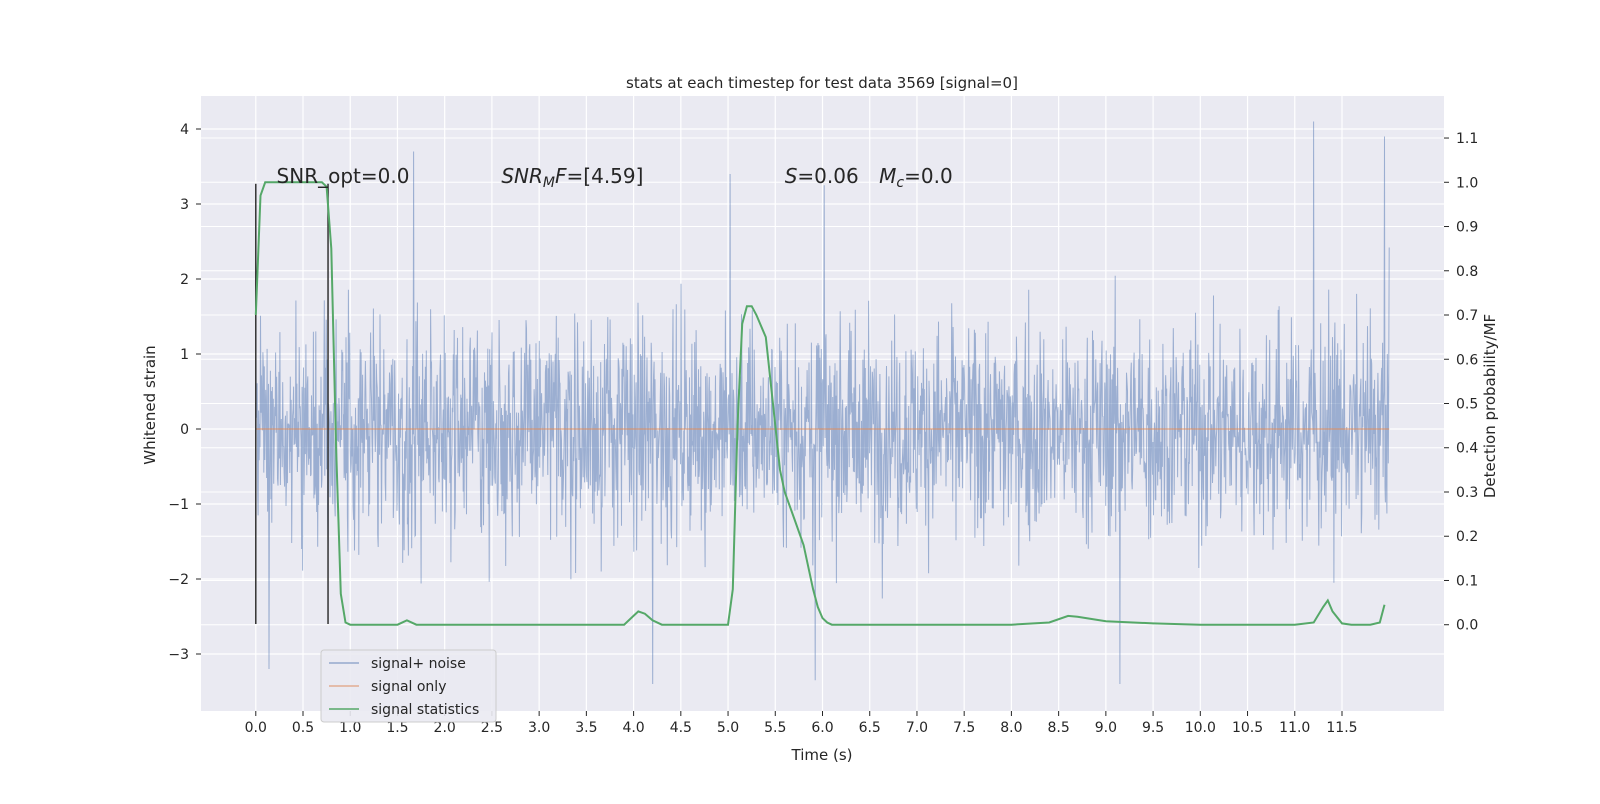 The width and height of the screenshot is (1600, 804). I want to click on x-tick-label: 8.5, so click(1058, 728).